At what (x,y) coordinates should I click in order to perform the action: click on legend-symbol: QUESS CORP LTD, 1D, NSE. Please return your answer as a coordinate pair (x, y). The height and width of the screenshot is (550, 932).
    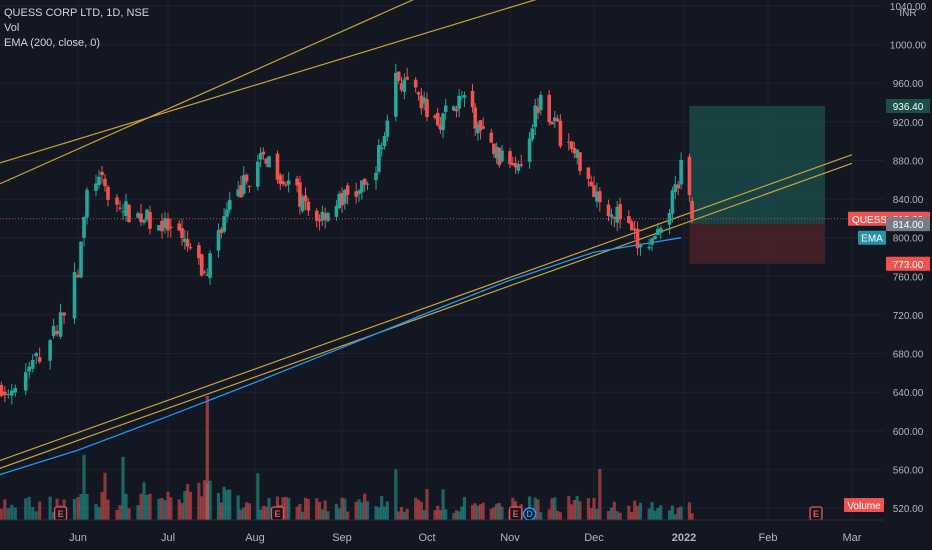
    Looking at the image, I should click on (77, 13).